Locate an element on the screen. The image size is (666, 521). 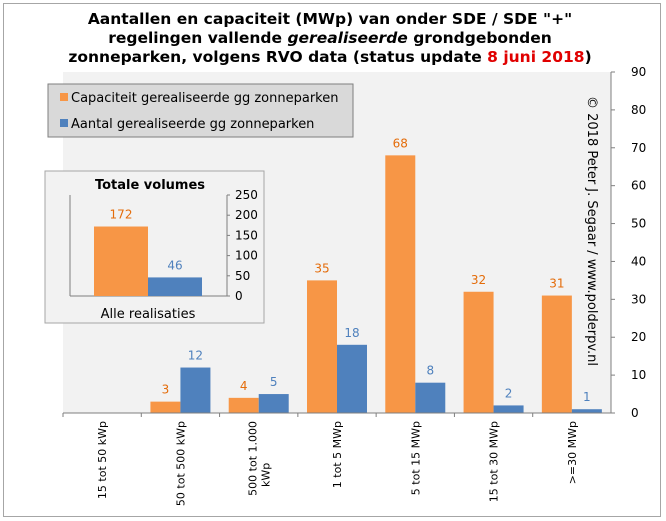
legend-box is located at coordinates (200, 110).